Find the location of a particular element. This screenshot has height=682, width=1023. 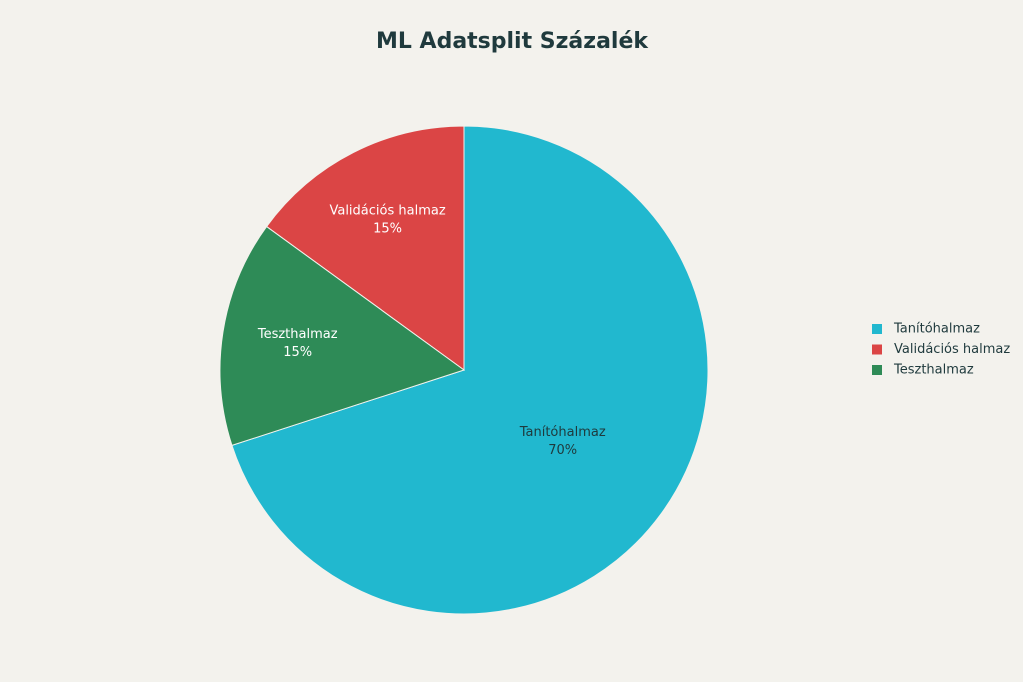

slice-label: Validációs halmaz is located at coordinates (387, 210).